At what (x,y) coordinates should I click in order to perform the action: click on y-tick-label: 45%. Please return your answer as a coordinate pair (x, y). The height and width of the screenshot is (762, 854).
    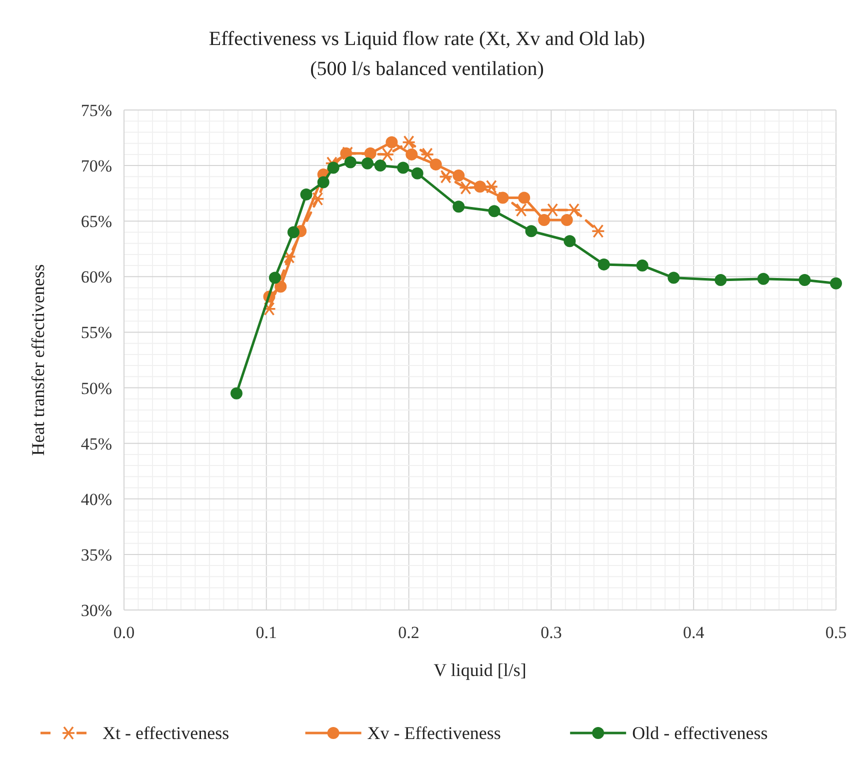
    Looking at the image, I should click on (96, 444).